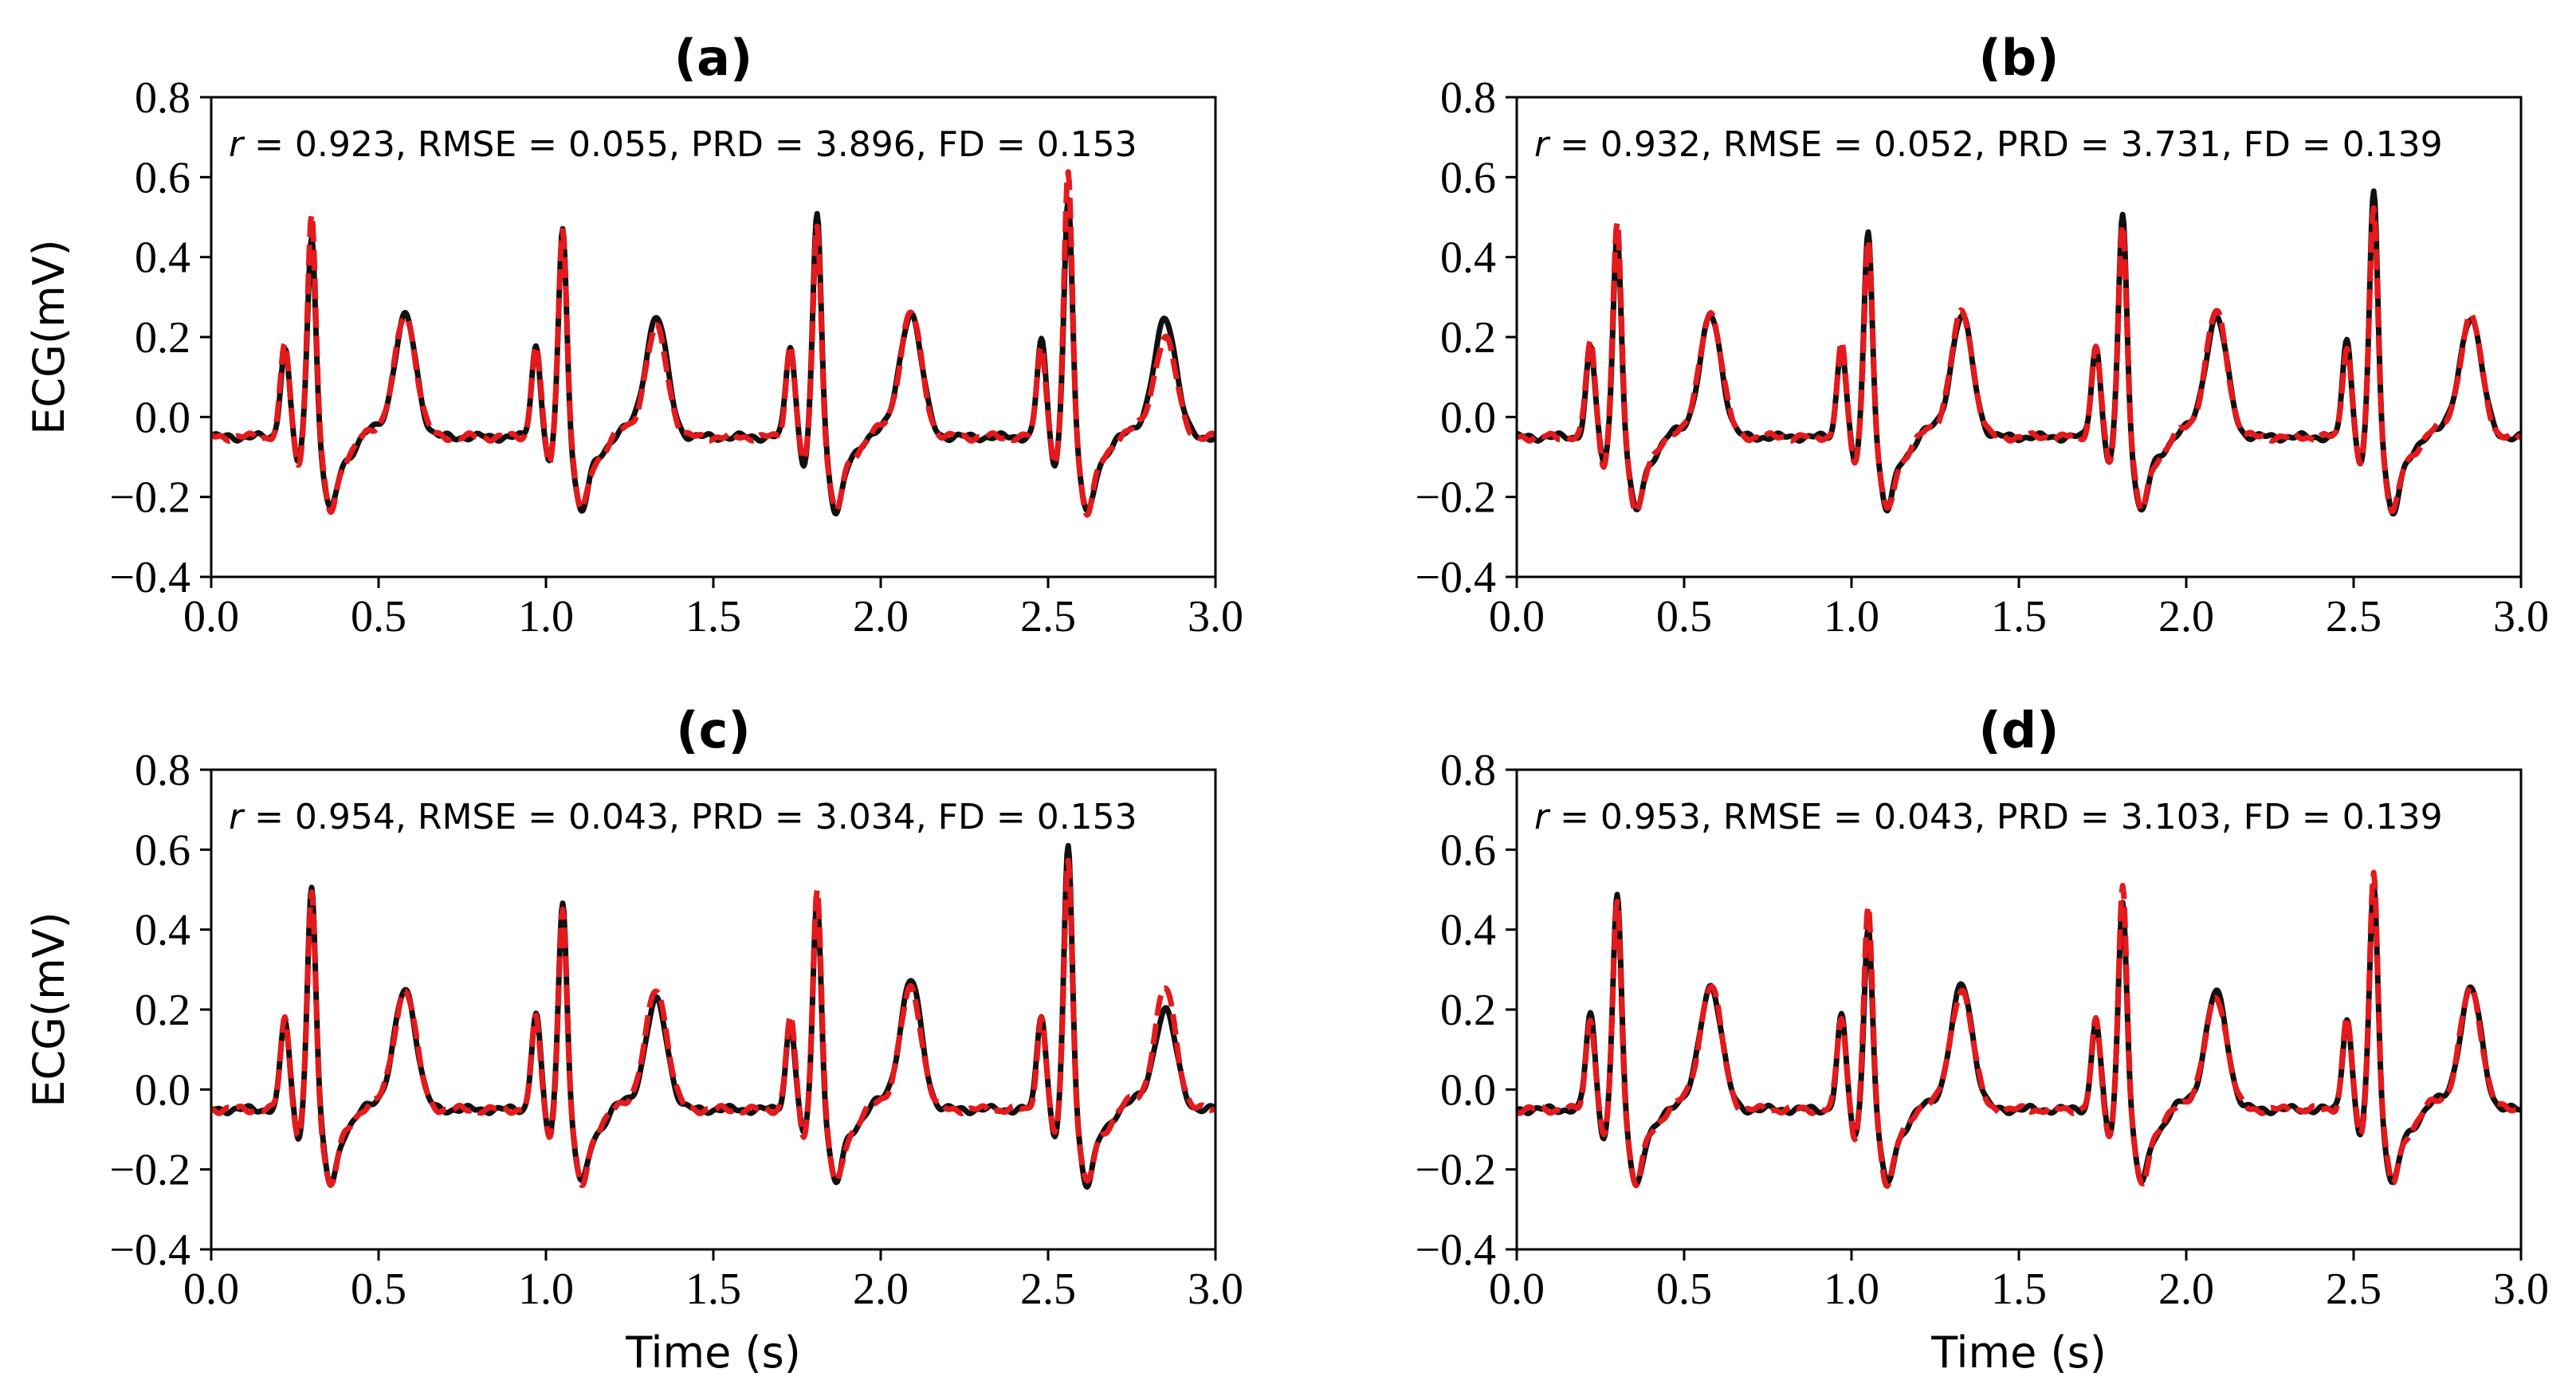 The image size is (2576, 1396). Describe the element at coordinates (713, 58) in the screenshot. I see `panel-title: (a)` at that location.